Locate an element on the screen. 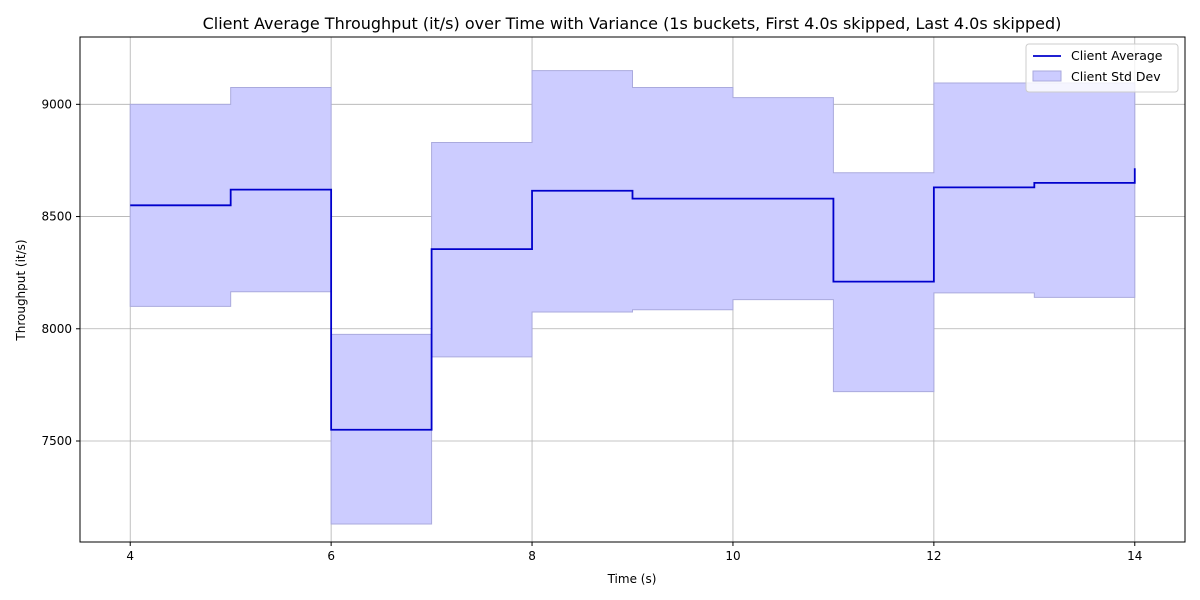  legend-label-average: Client Average is located at coordinates (1117, 55).